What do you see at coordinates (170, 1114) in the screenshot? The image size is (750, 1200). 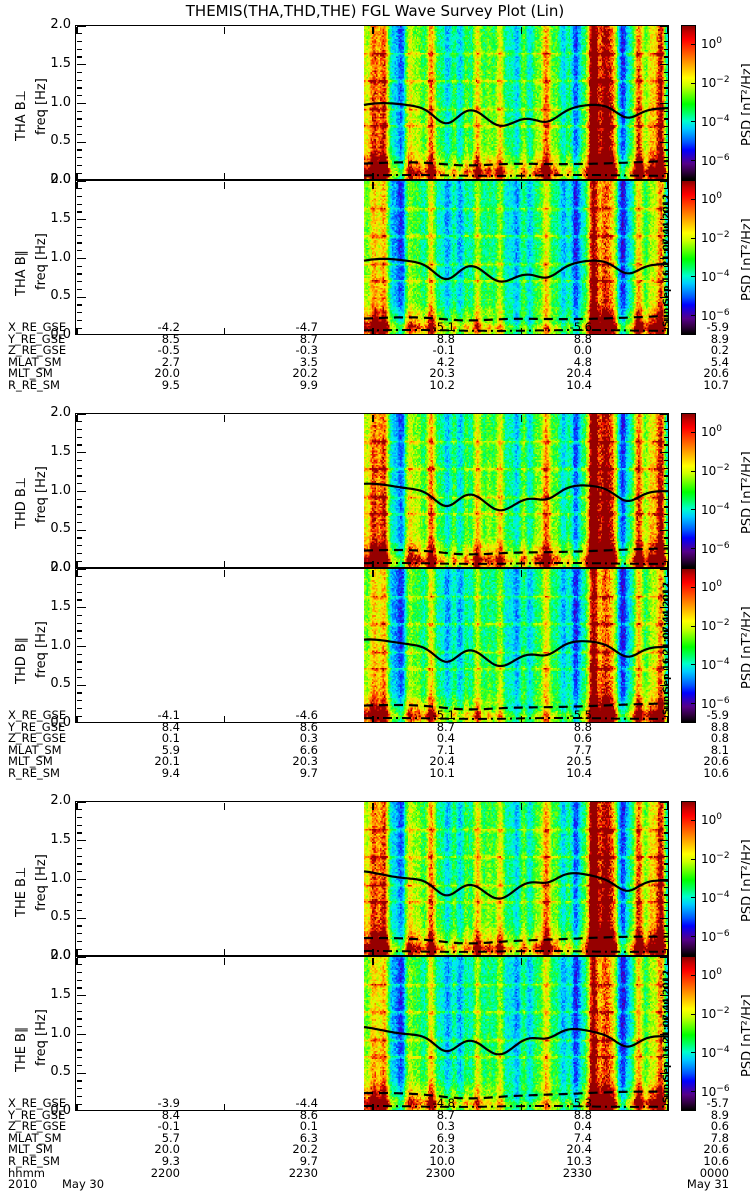 I see `ephemeris-value: 8.4` at bounding box center [170, 1114].